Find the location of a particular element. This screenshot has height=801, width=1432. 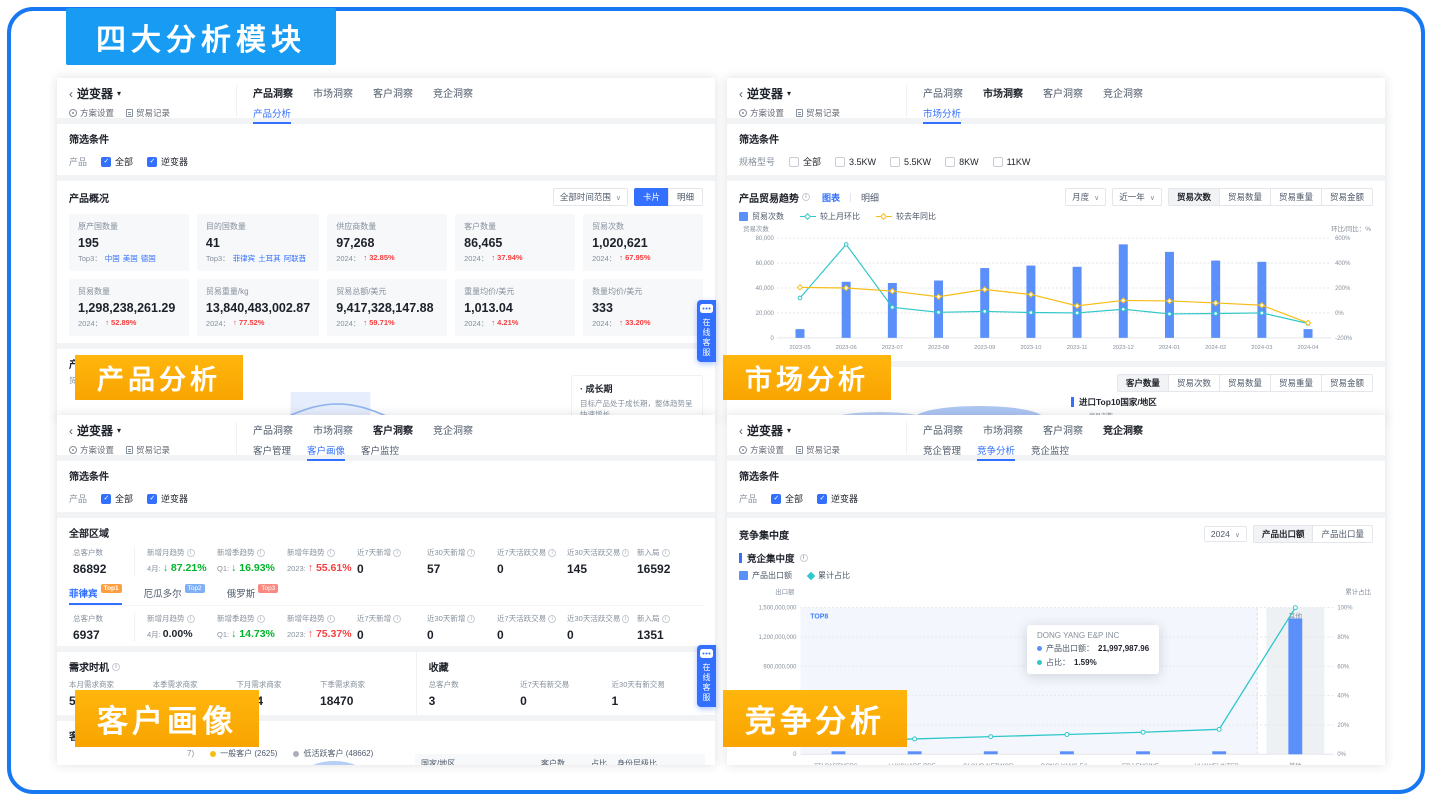

country-tab-俄罗斯: 俄罗斯 Top3 is located at coordinates (253, 592).